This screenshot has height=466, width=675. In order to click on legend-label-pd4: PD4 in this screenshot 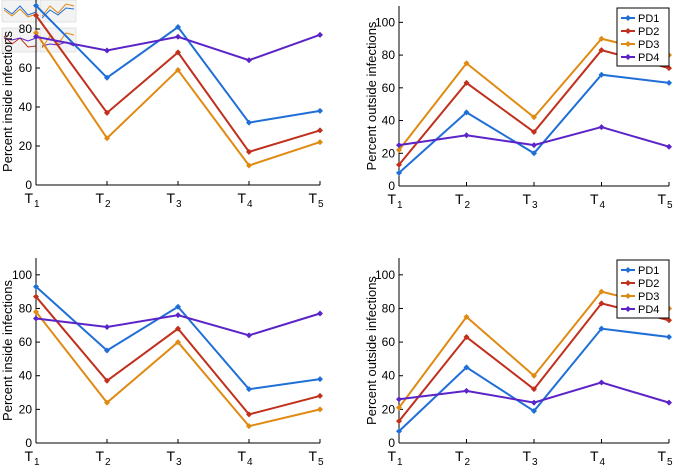, I will do `click(648, 310)`.